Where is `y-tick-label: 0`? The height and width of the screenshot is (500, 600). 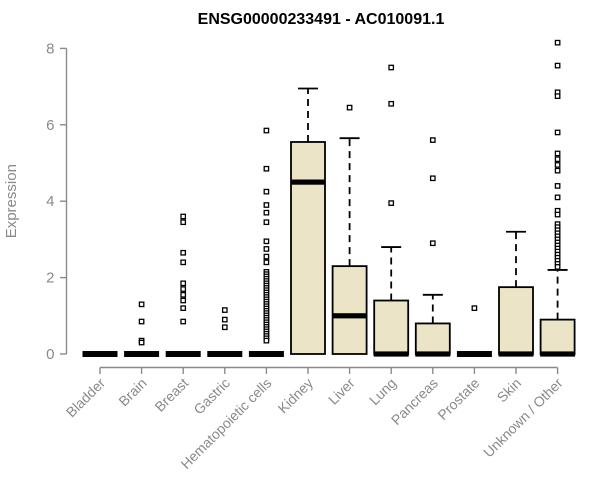 y-tick-label: 0 is located at coordinates (50, 354).